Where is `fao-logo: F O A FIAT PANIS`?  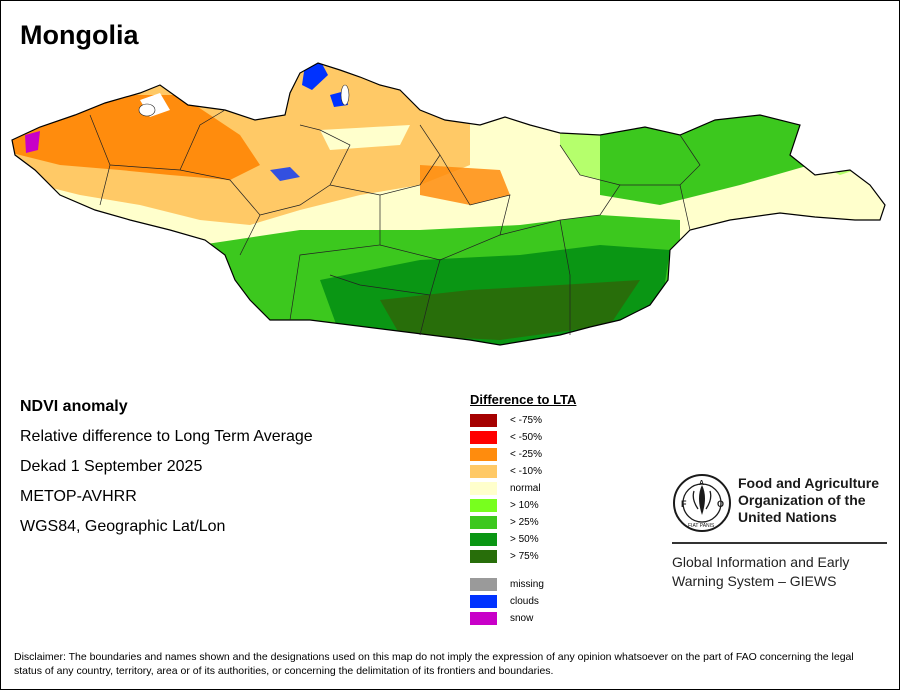 fao-logo: F O A FIAT PANIS is located at coordinates (702, 503).